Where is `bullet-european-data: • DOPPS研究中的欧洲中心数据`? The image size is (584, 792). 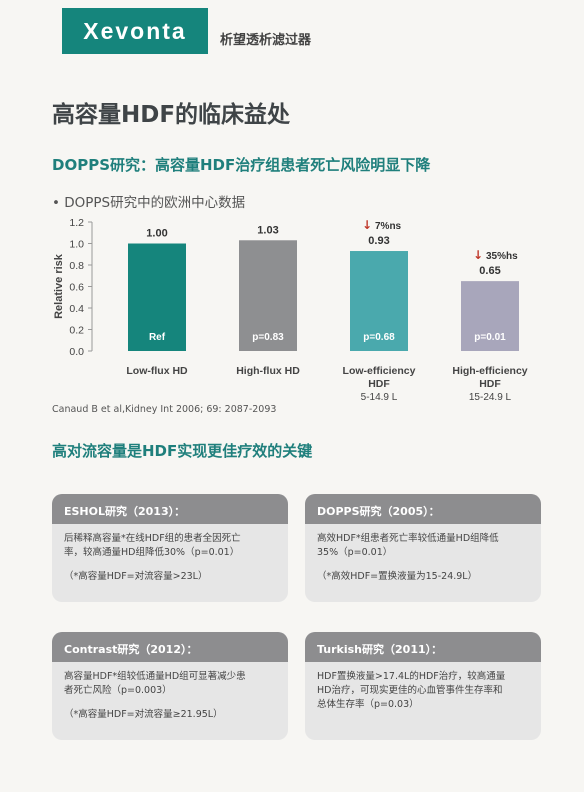 bullet-european-data: • DOPPS研究中的欧洲中心数据 is located at coordinates (149, 203).